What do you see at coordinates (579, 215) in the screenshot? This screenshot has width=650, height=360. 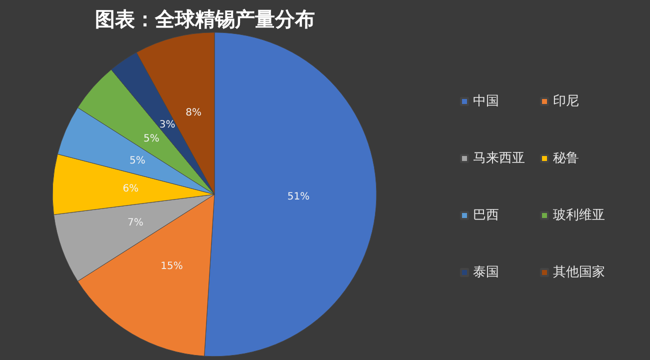 I see `legend-label: 玻利维亚` at bounding box center [579, 215].